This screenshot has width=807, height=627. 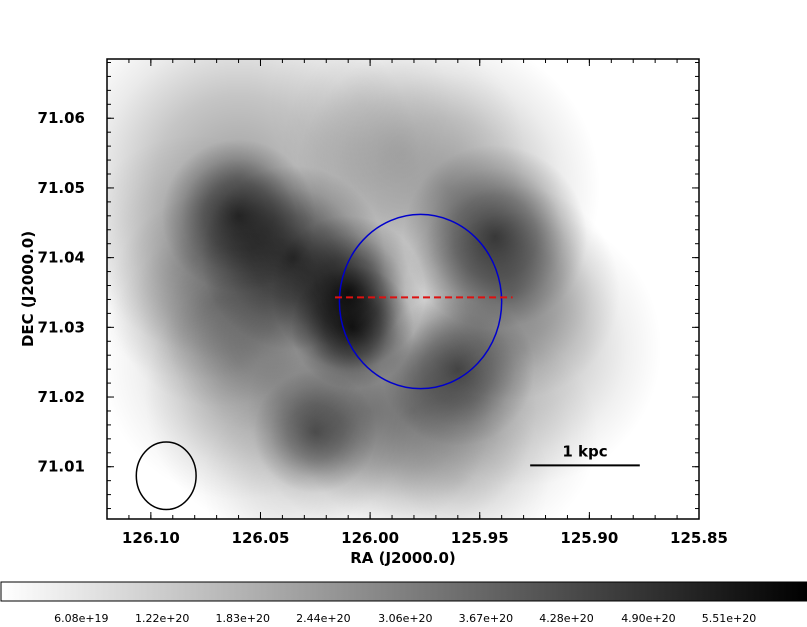 I want to click on y-tick-label: 71.02, so click(x=61, y=397).